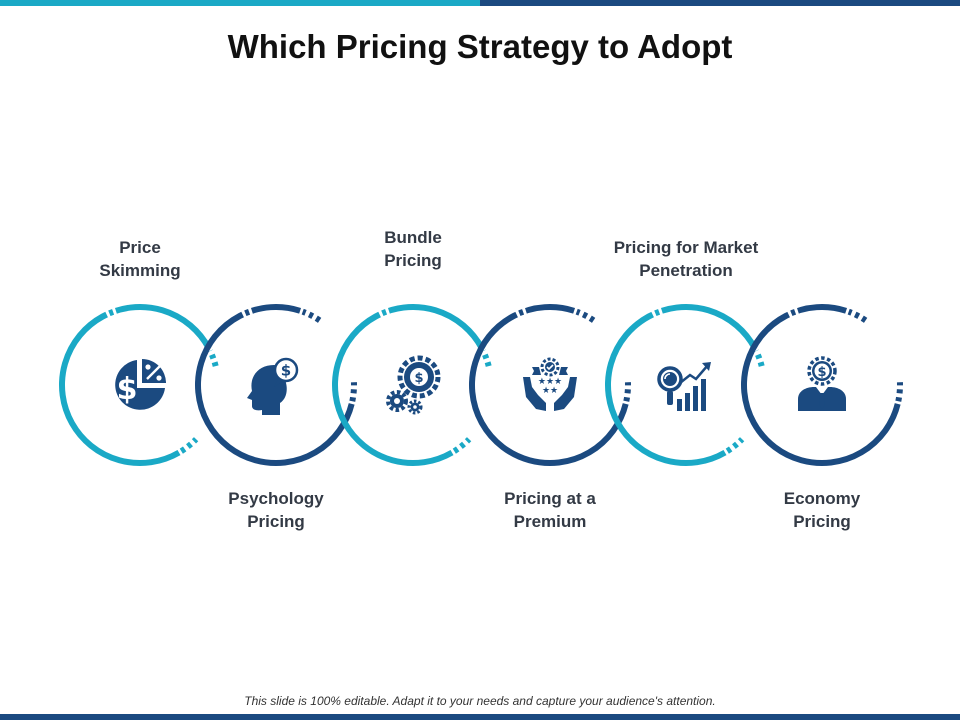  Describe the element at coordinates (822, 510) in the screenshot. I see `step-label-6: Economy Pricing` at that location.